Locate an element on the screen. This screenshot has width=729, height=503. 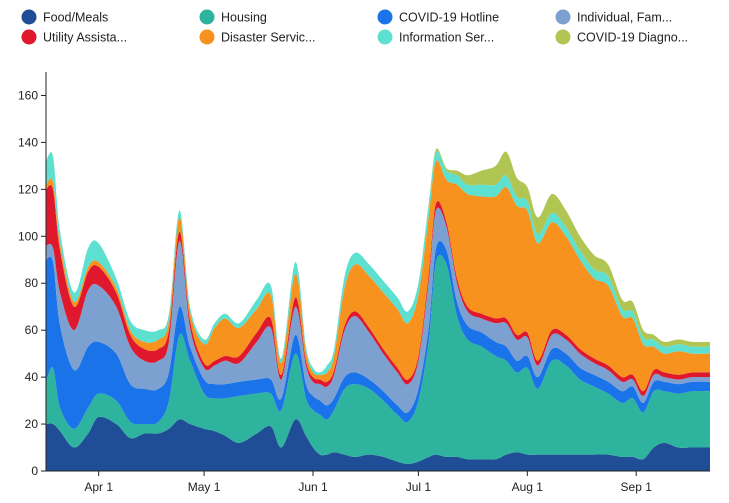
x-tick-label: Sep 1 is located at coordinates (637, 487).